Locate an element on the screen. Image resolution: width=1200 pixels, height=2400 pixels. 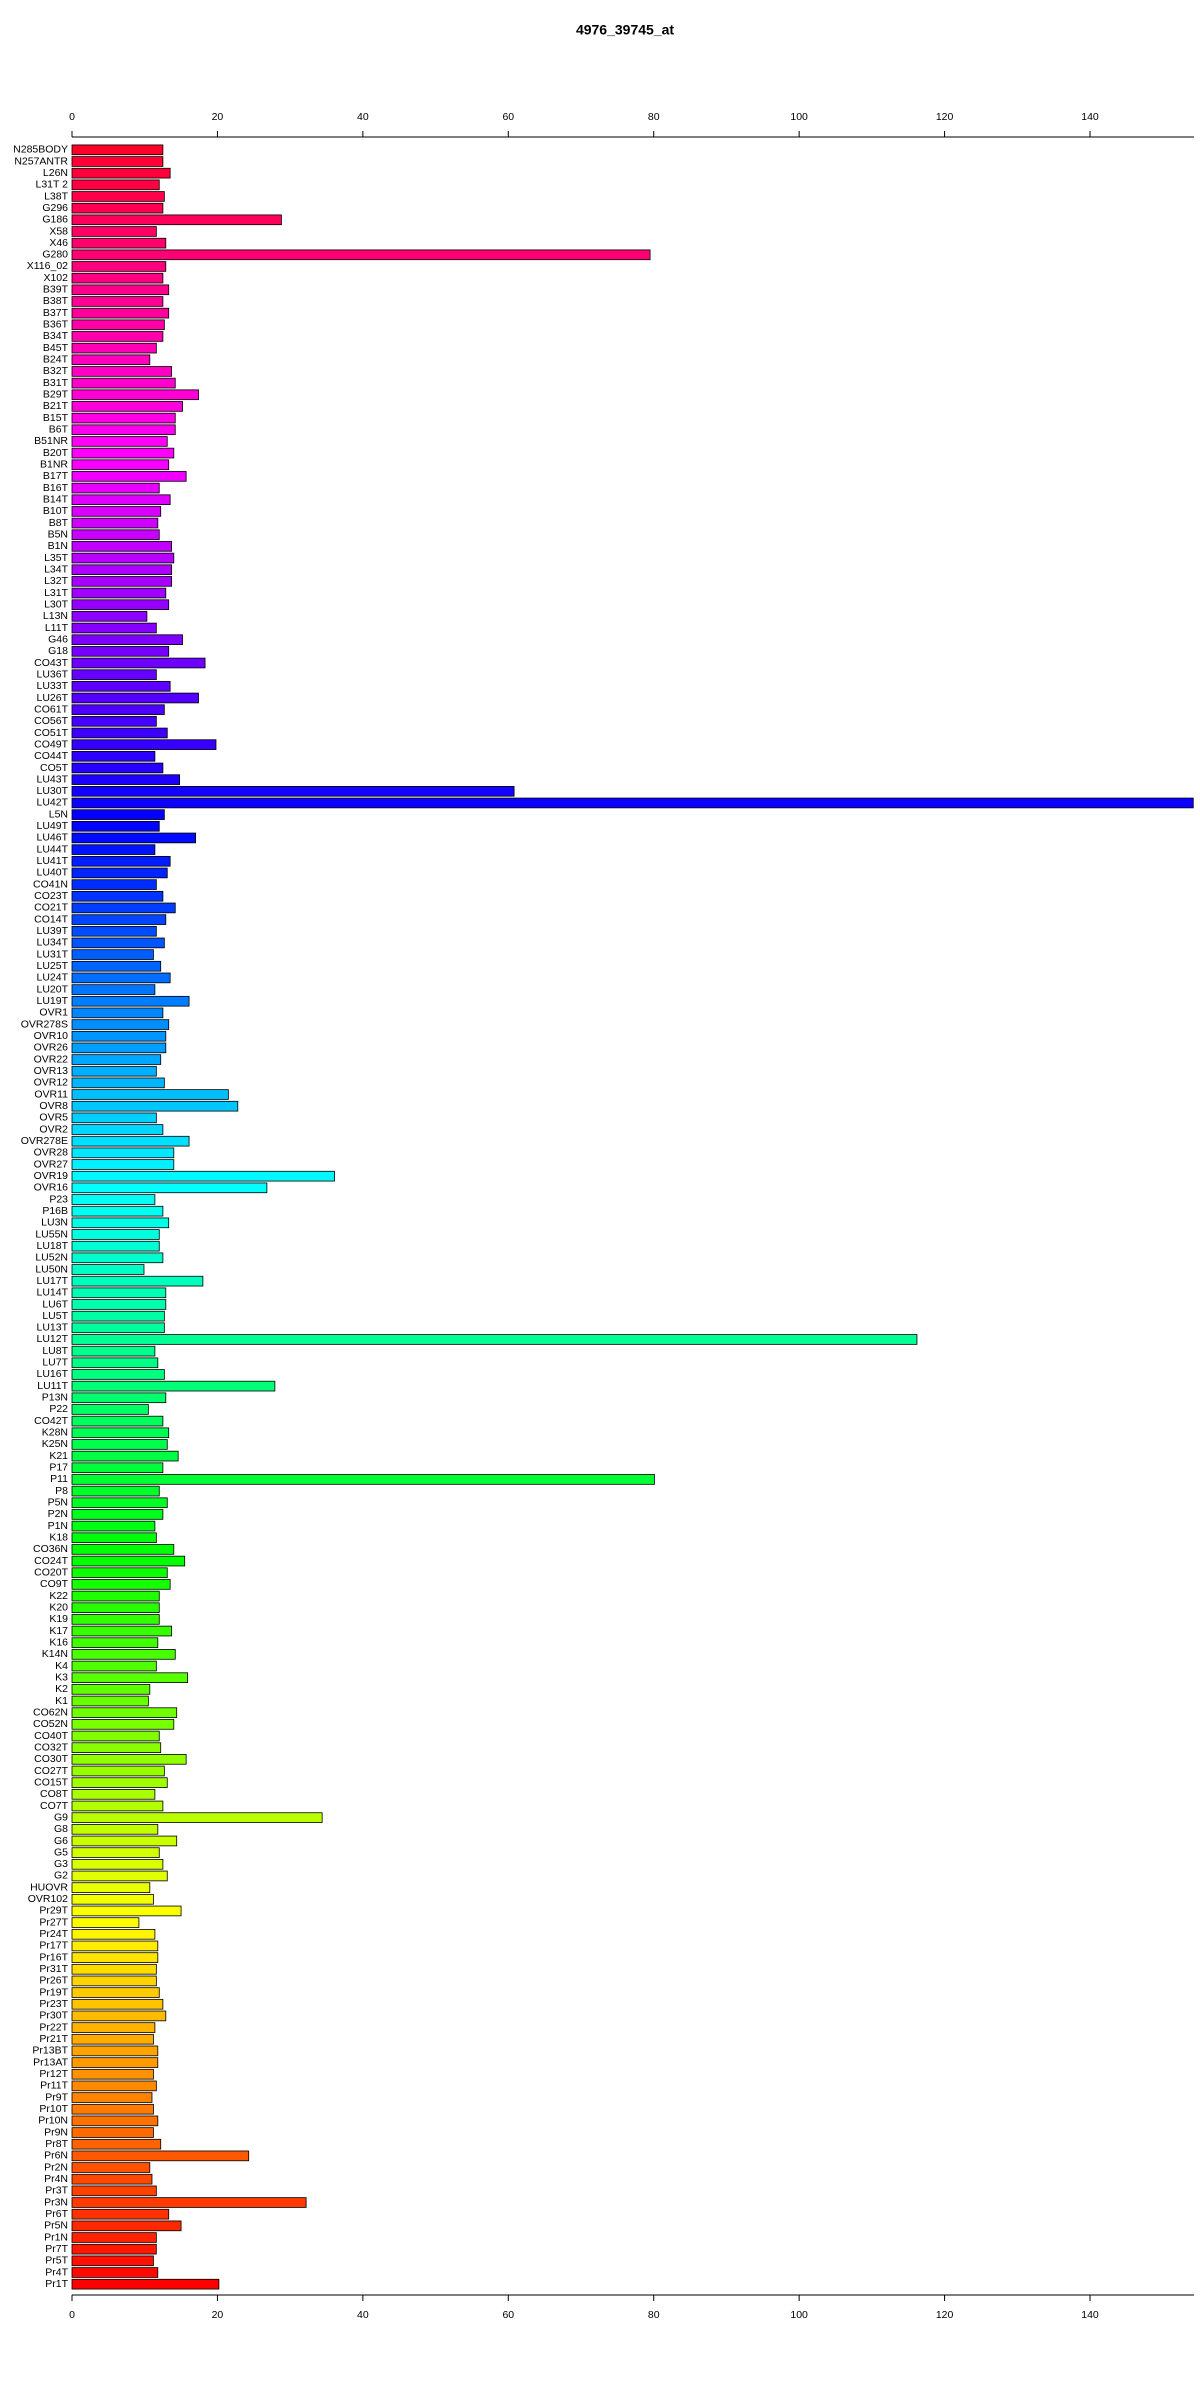
y-tick-label: Pr16T is located at coordinates (53, 1957).